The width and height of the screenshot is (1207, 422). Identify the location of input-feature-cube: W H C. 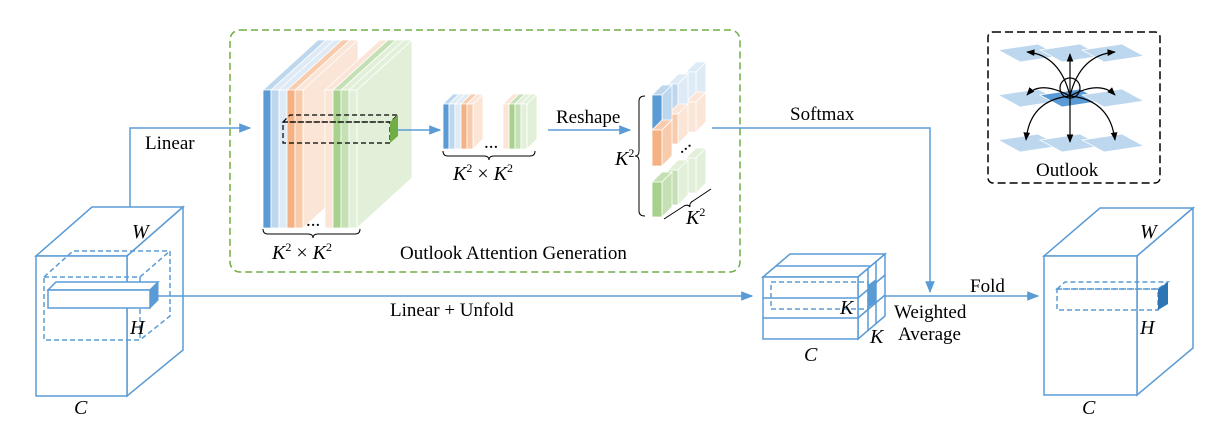
(109, 312).